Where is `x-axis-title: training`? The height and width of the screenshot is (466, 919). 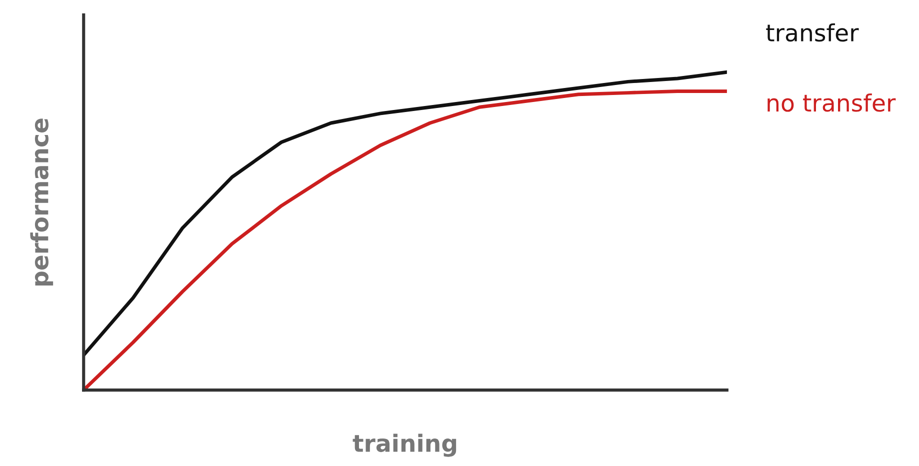 x-axis-title: training is located at coordinates (404, 445).